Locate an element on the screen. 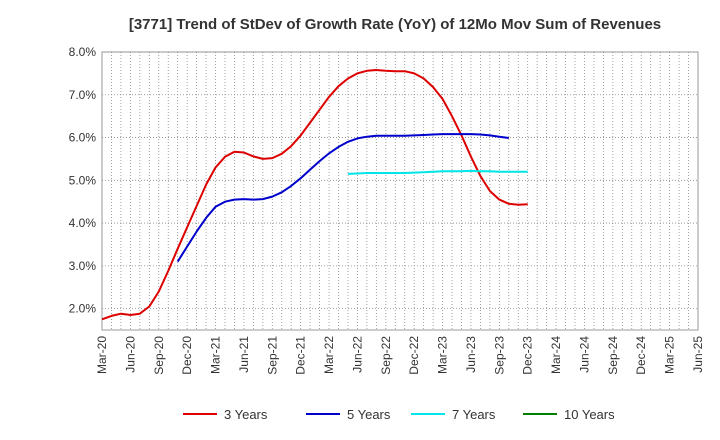 This screenshot has width=720, height=440. x-tick-label: Sep-20 is located at coordinates (159, 355).